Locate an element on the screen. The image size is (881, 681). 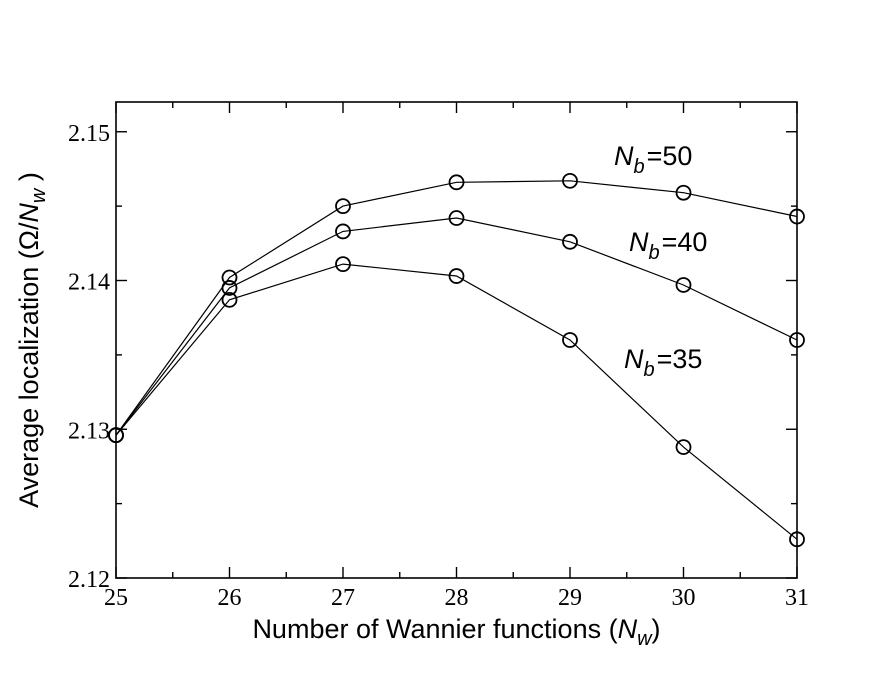
y-tick-label: 2.15 is located at coordinates (89, 134).